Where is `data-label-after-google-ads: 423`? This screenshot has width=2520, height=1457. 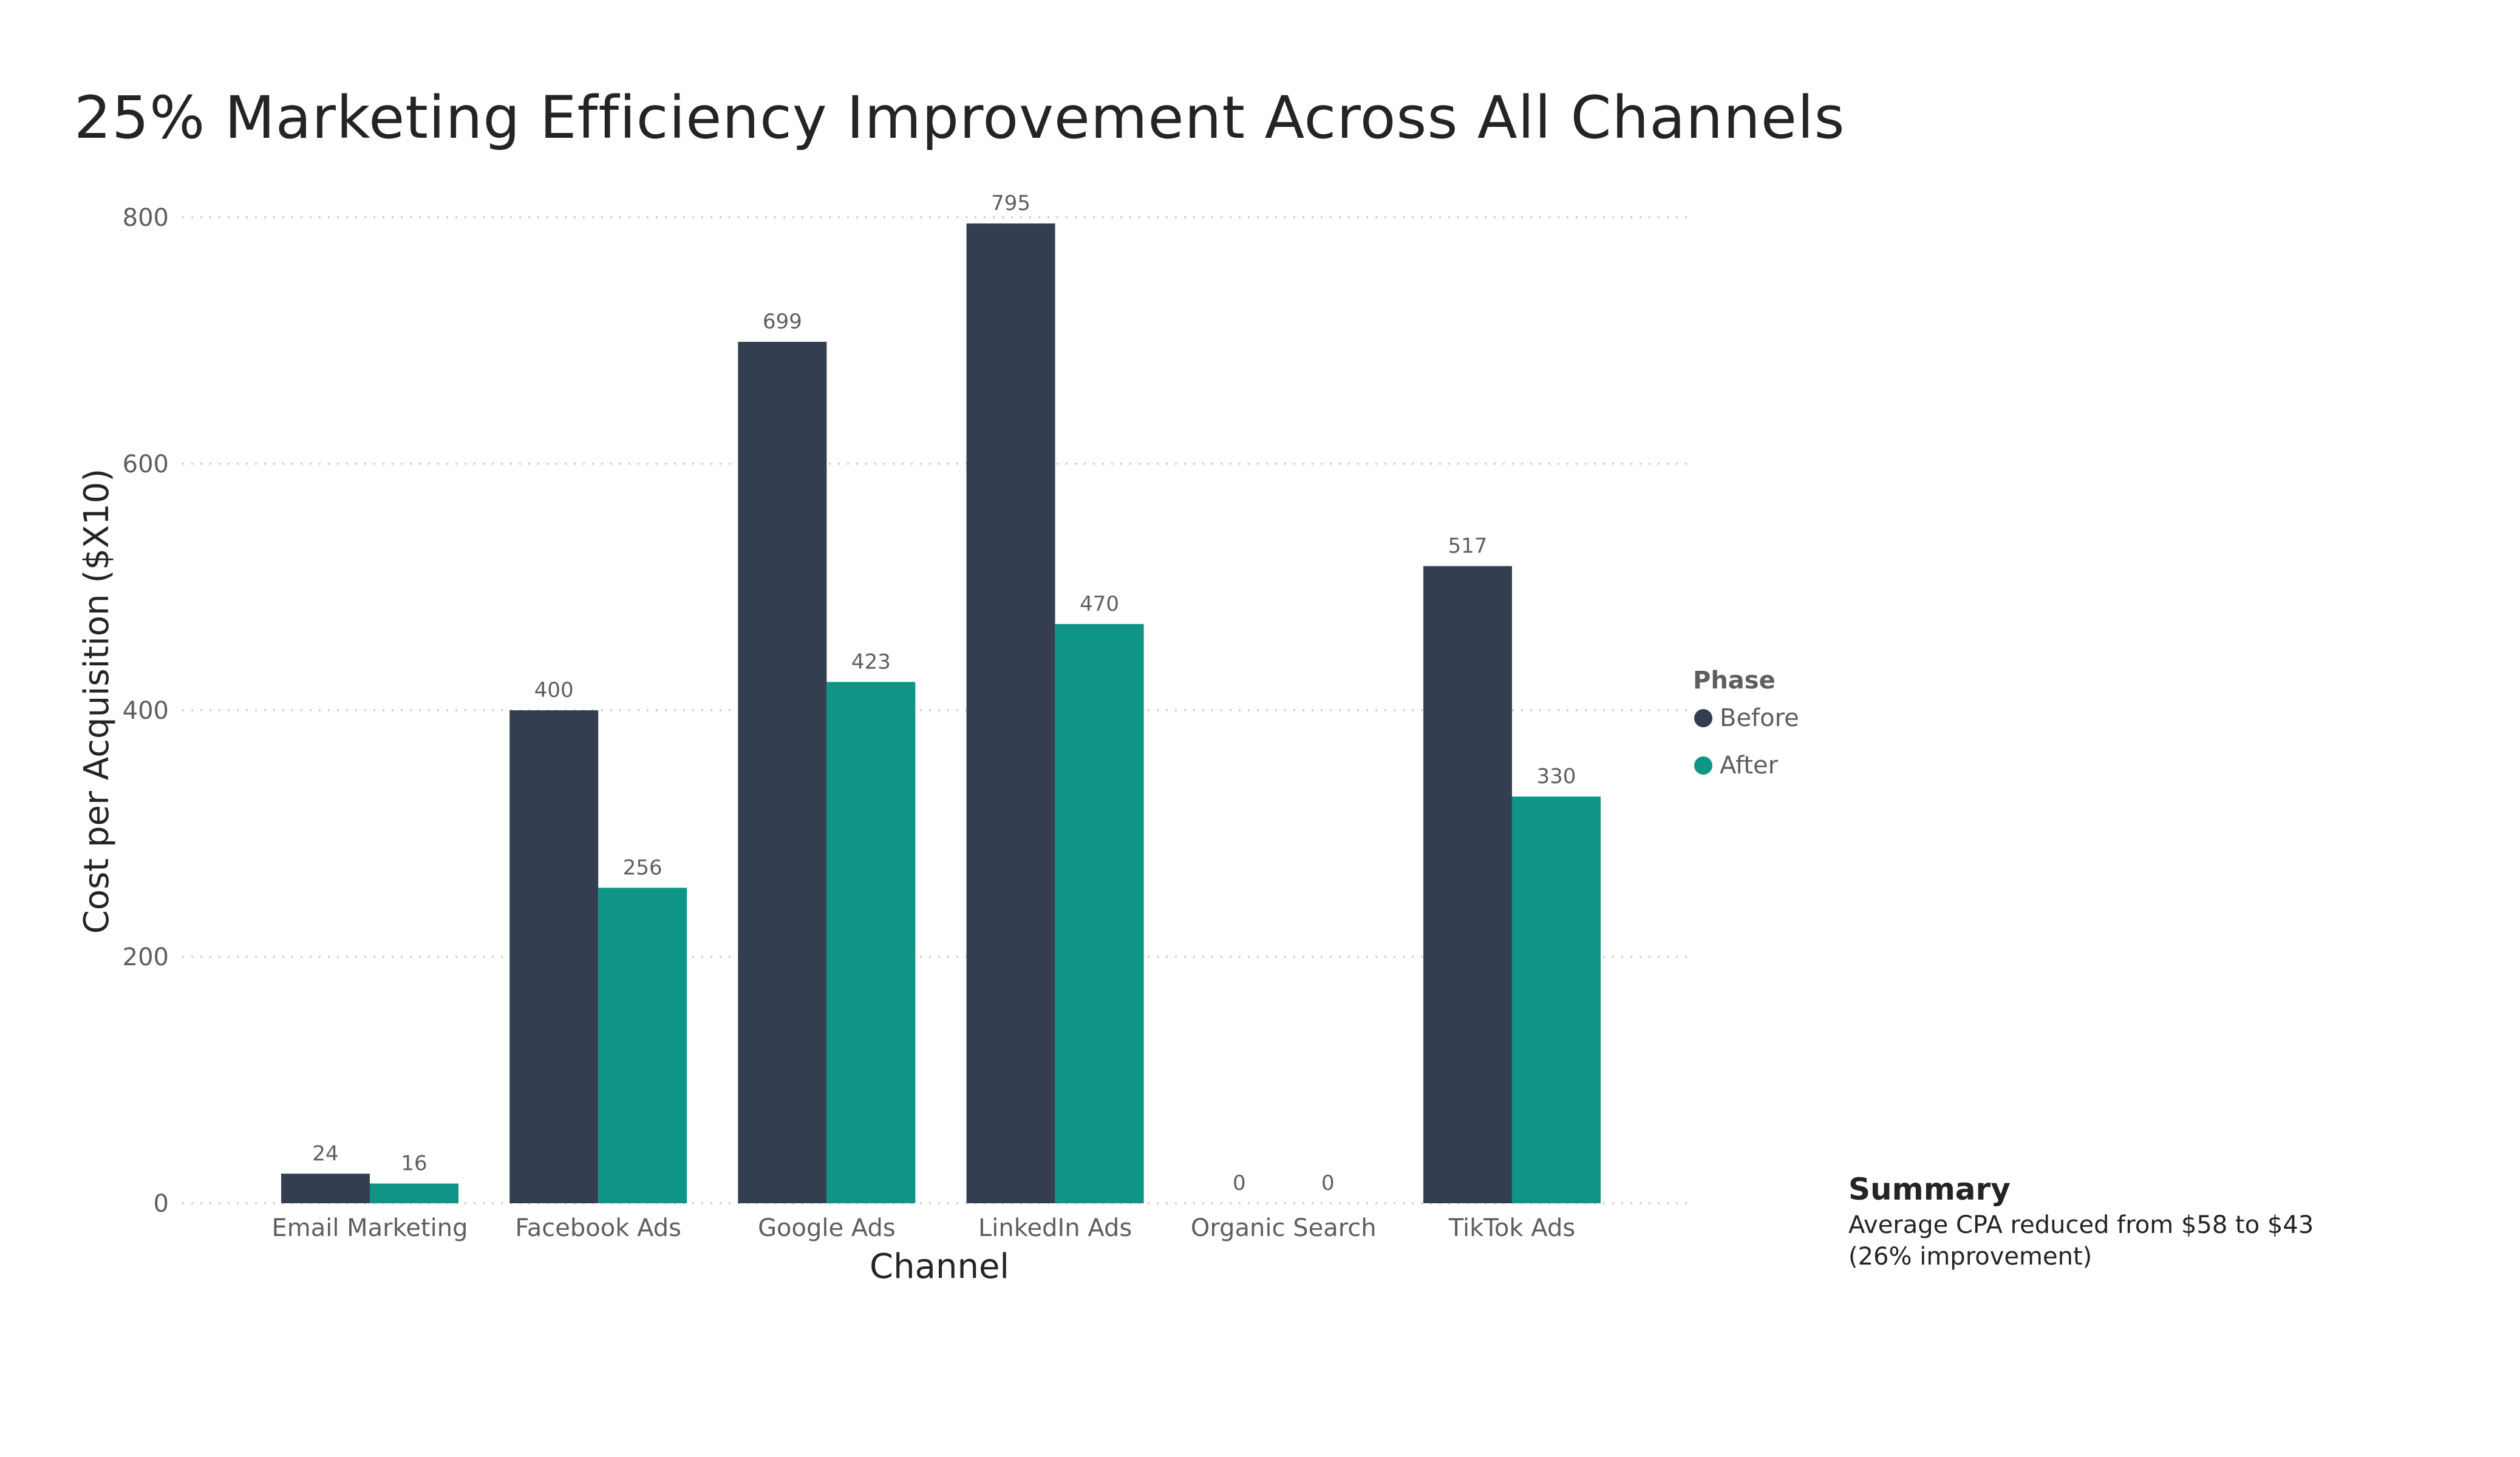 data-label-after-google-ads: 423 is located at coordinates (871, 662).